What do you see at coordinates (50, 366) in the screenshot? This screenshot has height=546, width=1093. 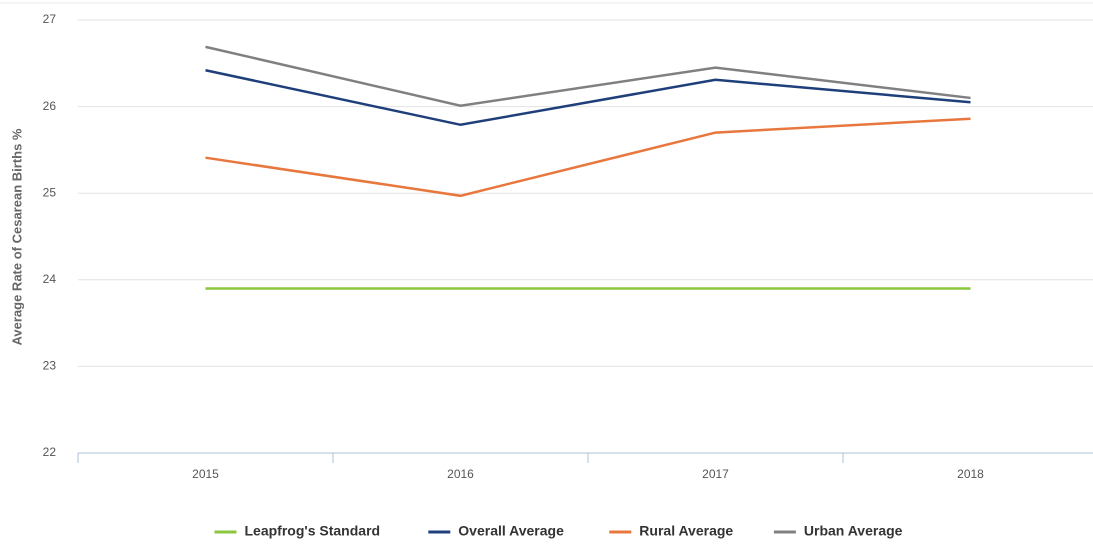 I see `y-tick-label: 23` at bounding box center [50, 366].